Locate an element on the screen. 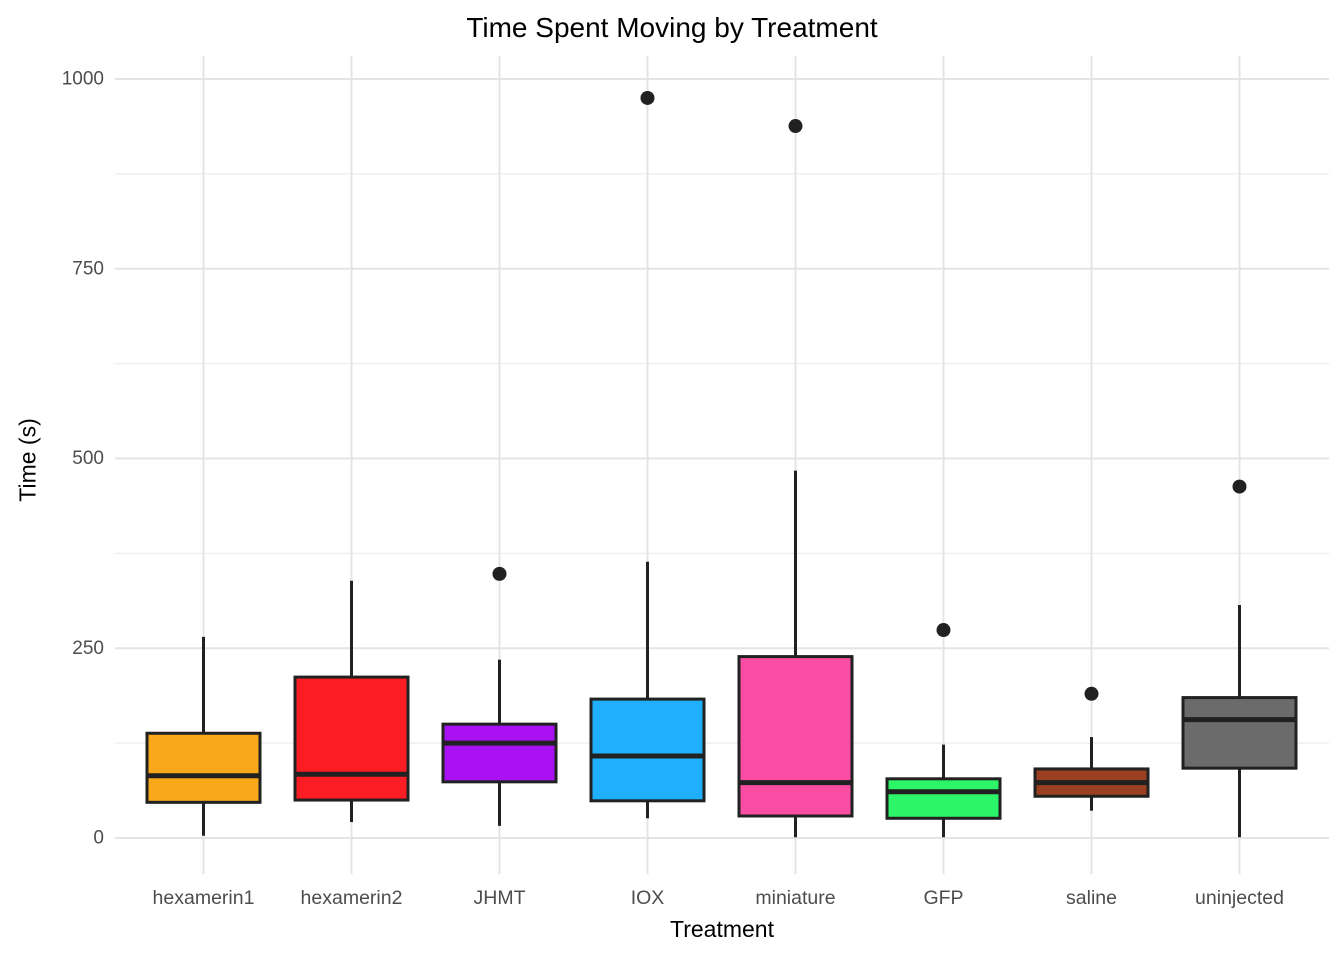 Image resolution: width=1344 pixels, height=960 pixels. y-tick-label: 1000 is located at coordinates (83, 79).